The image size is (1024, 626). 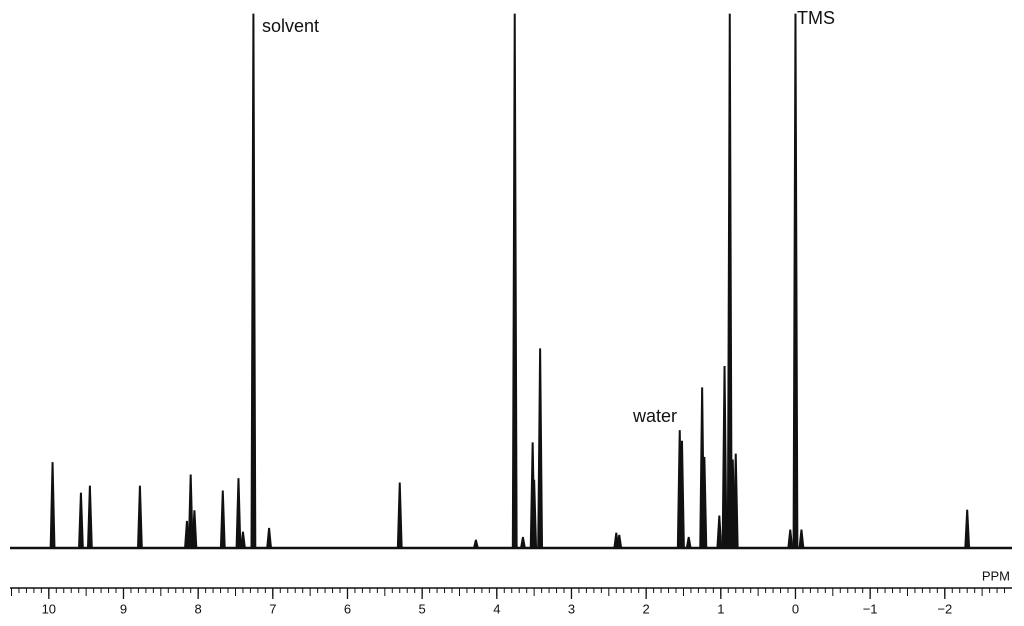 I want to click on x-tick-label: 9, so click(x=123, y=608).